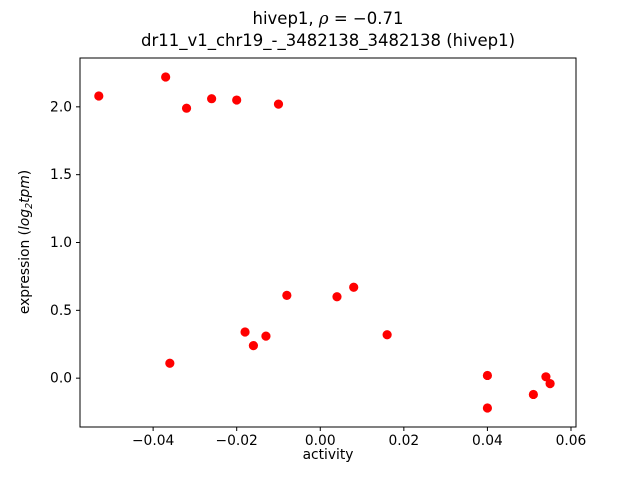  What do you see at coordinates (403, 441) in the screenshot?
I see `x-tick-label: 0.02` at bounding box center [403, 441].